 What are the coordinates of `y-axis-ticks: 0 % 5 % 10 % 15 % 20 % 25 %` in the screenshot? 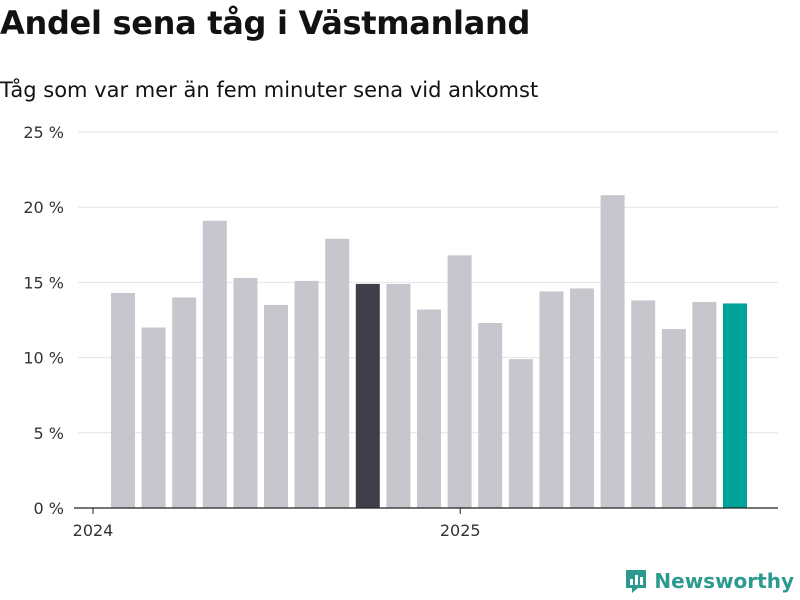 It's located at (43, 320).